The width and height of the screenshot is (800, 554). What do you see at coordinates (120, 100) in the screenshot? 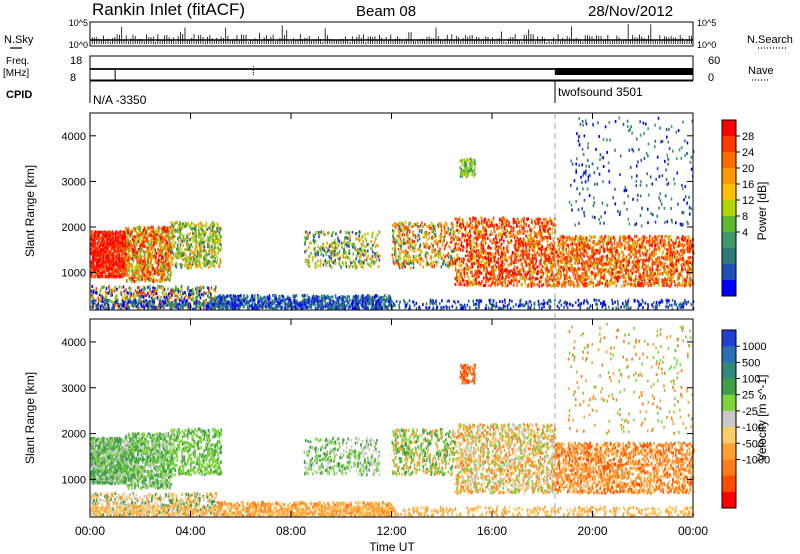
I see `cpid-segment-1: N/A -3350` at bounding box center [120, 100].